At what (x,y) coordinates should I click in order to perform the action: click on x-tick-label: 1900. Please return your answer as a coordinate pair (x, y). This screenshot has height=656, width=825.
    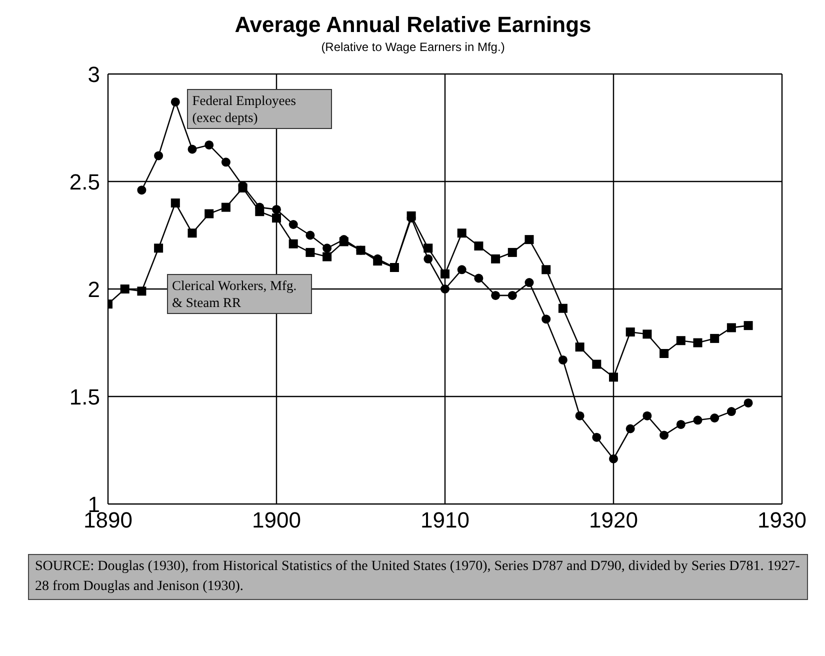
    Looking at the image, I should click on (276, 520).